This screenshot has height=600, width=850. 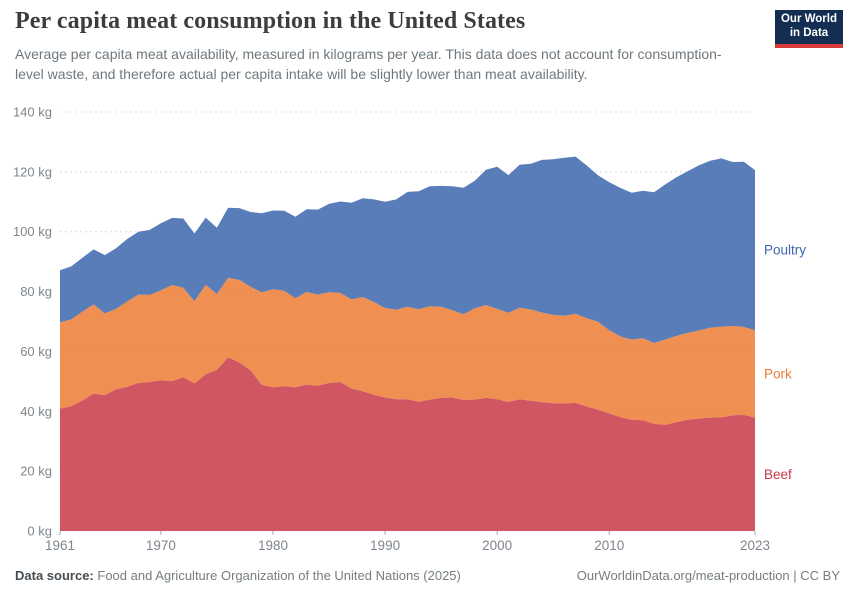 What do you see at coordinates (778, 474) in the screenshot?
I see `series-label-beef: Beef` at bounding box center [778, 474].